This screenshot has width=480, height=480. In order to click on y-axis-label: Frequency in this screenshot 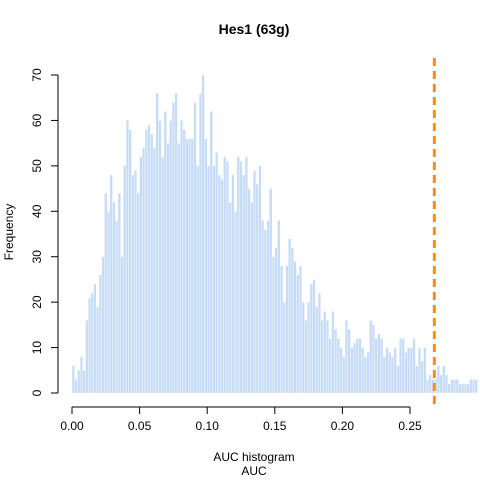, I will do `click(9, 232)`.